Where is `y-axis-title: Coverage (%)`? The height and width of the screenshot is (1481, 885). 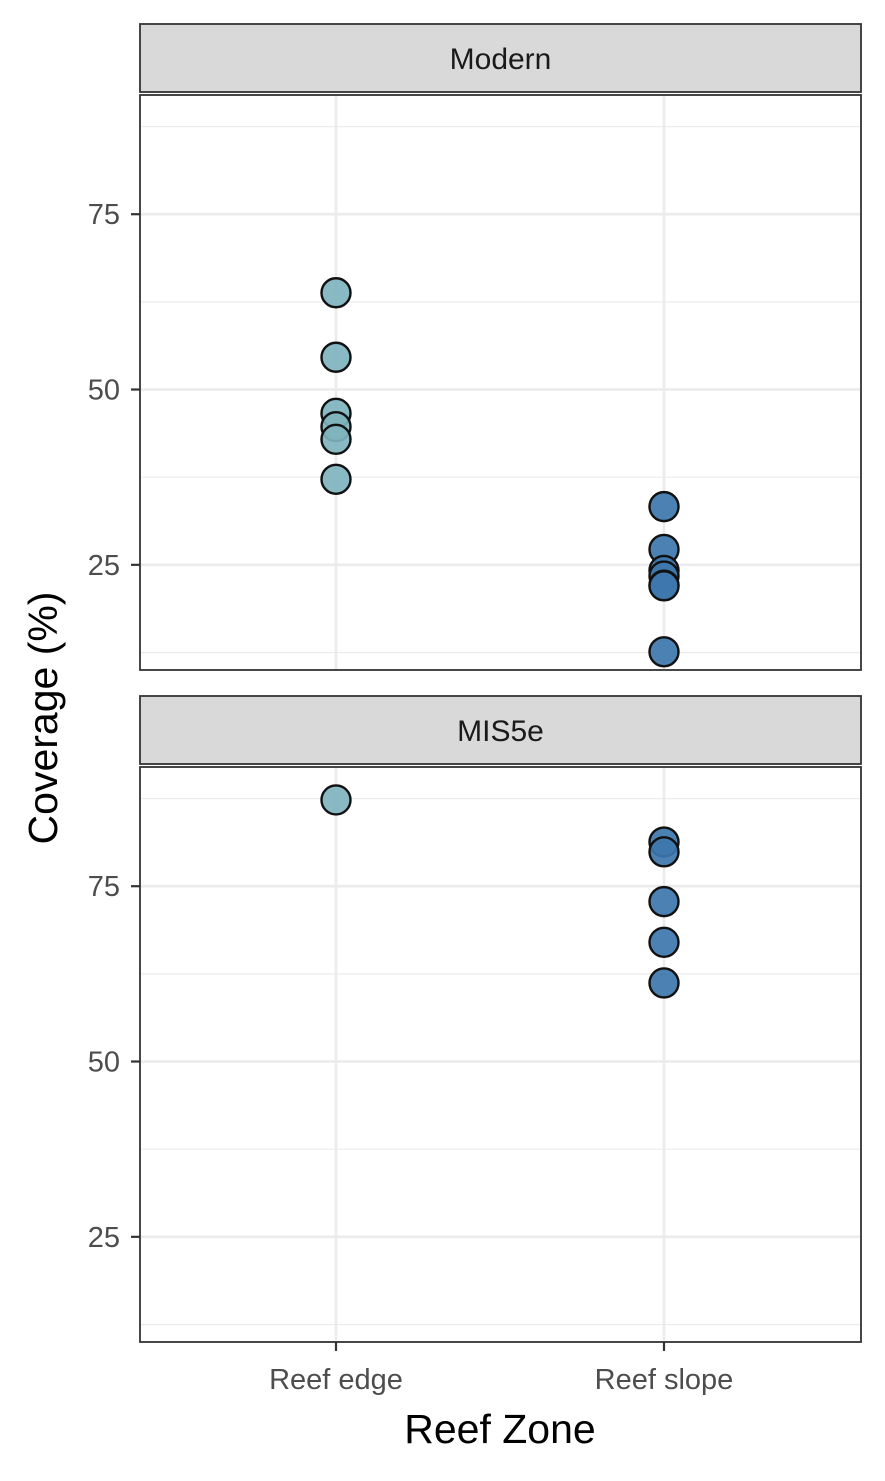 y-axis-title: Coverage (%) is located at coordinates (43, 718).